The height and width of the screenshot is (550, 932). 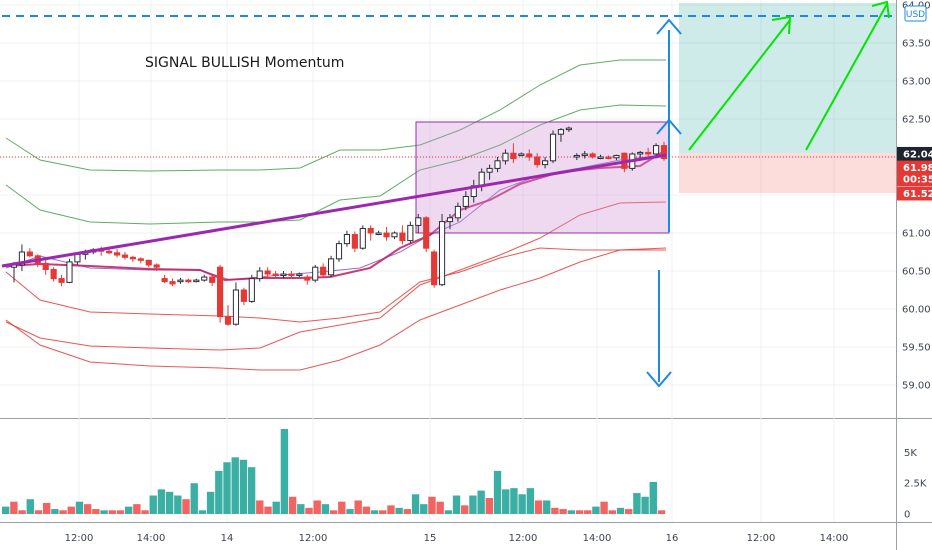 What do you see at coordinates (916, 82) in the screenshot?
I see `price-tick-label: 63.00` at bounding box center [916, 82].